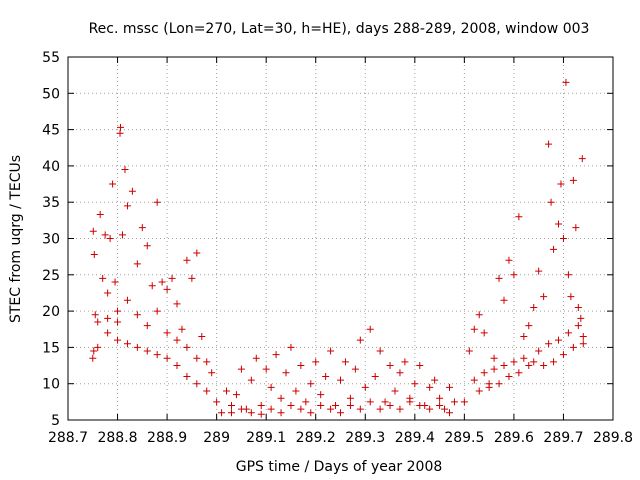 Image resolution: width=640 pixels, height=480 pixels. Describe the element at coordinates (365, 438) in the screenshot. I see `x-tick-label: 289.3` at that location.